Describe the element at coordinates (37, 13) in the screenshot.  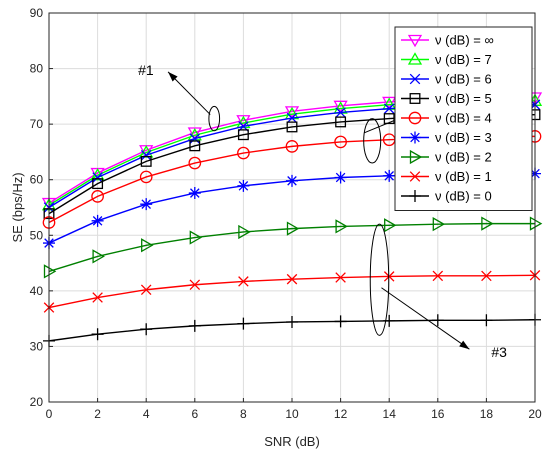
I see `y-tick-label: 90` at that location.